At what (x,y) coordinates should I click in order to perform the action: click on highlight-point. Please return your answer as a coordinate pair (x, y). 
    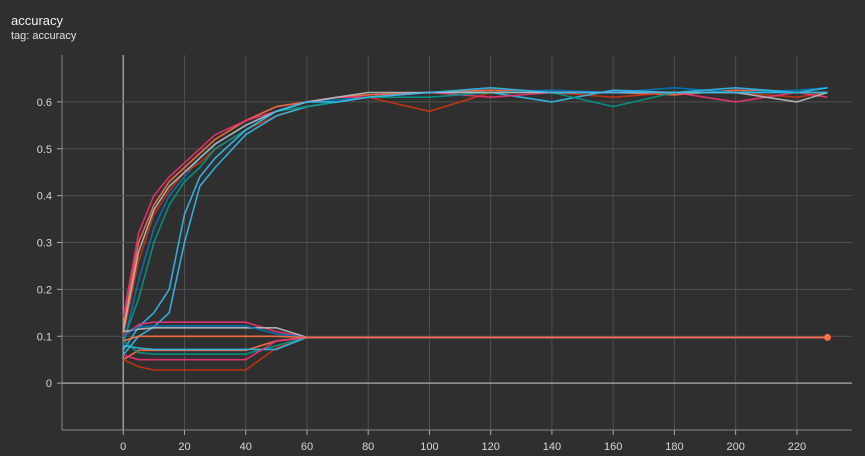
    Looking at the image, I should click on (828, 337).